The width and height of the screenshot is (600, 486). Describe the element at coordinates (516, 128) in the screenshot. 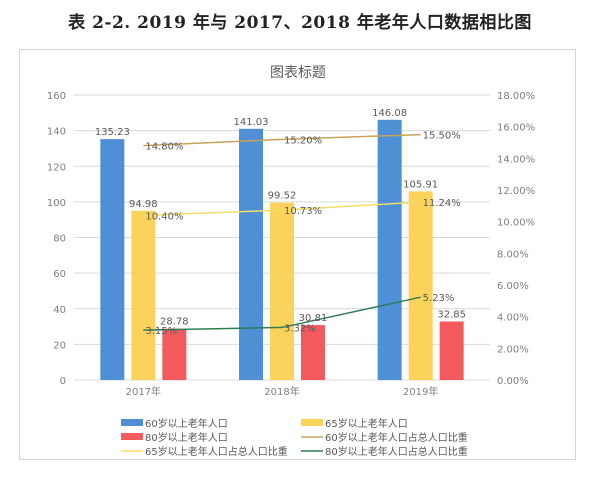

I see `right-tick-label: 16.00%` at that location.